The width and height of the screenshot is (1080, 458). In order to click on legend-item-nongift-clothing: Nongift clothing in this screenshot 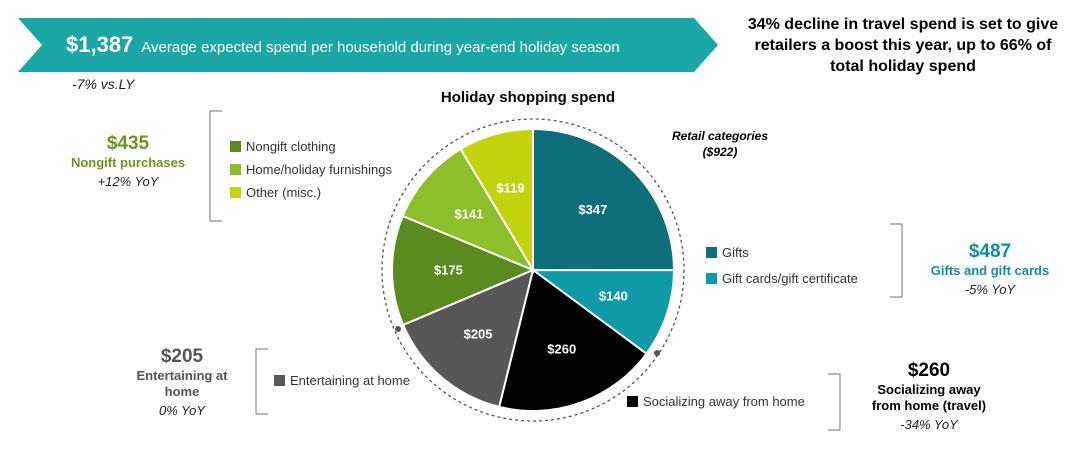, I will do `click(311, 146)`.